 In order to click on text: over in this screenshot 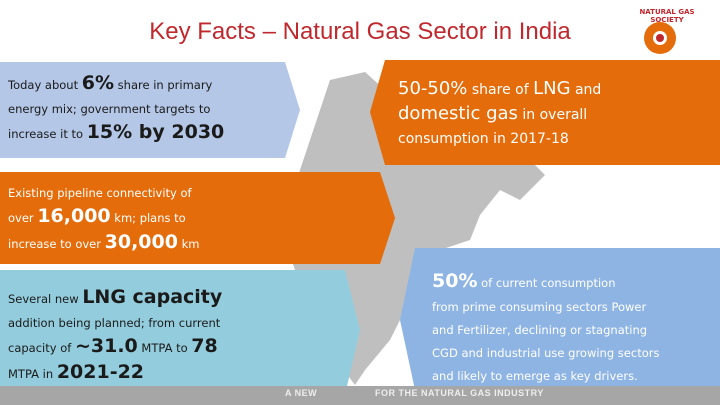, I will do `click(23, 218)`.